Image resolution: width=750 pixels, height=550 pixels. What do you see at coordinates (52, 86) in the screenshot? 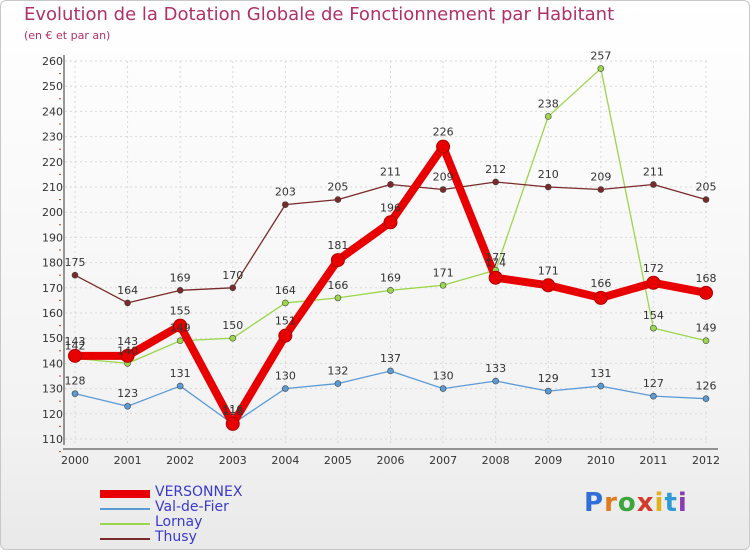
I see `y-tick-label: 250` at bounding box center [52, 86].